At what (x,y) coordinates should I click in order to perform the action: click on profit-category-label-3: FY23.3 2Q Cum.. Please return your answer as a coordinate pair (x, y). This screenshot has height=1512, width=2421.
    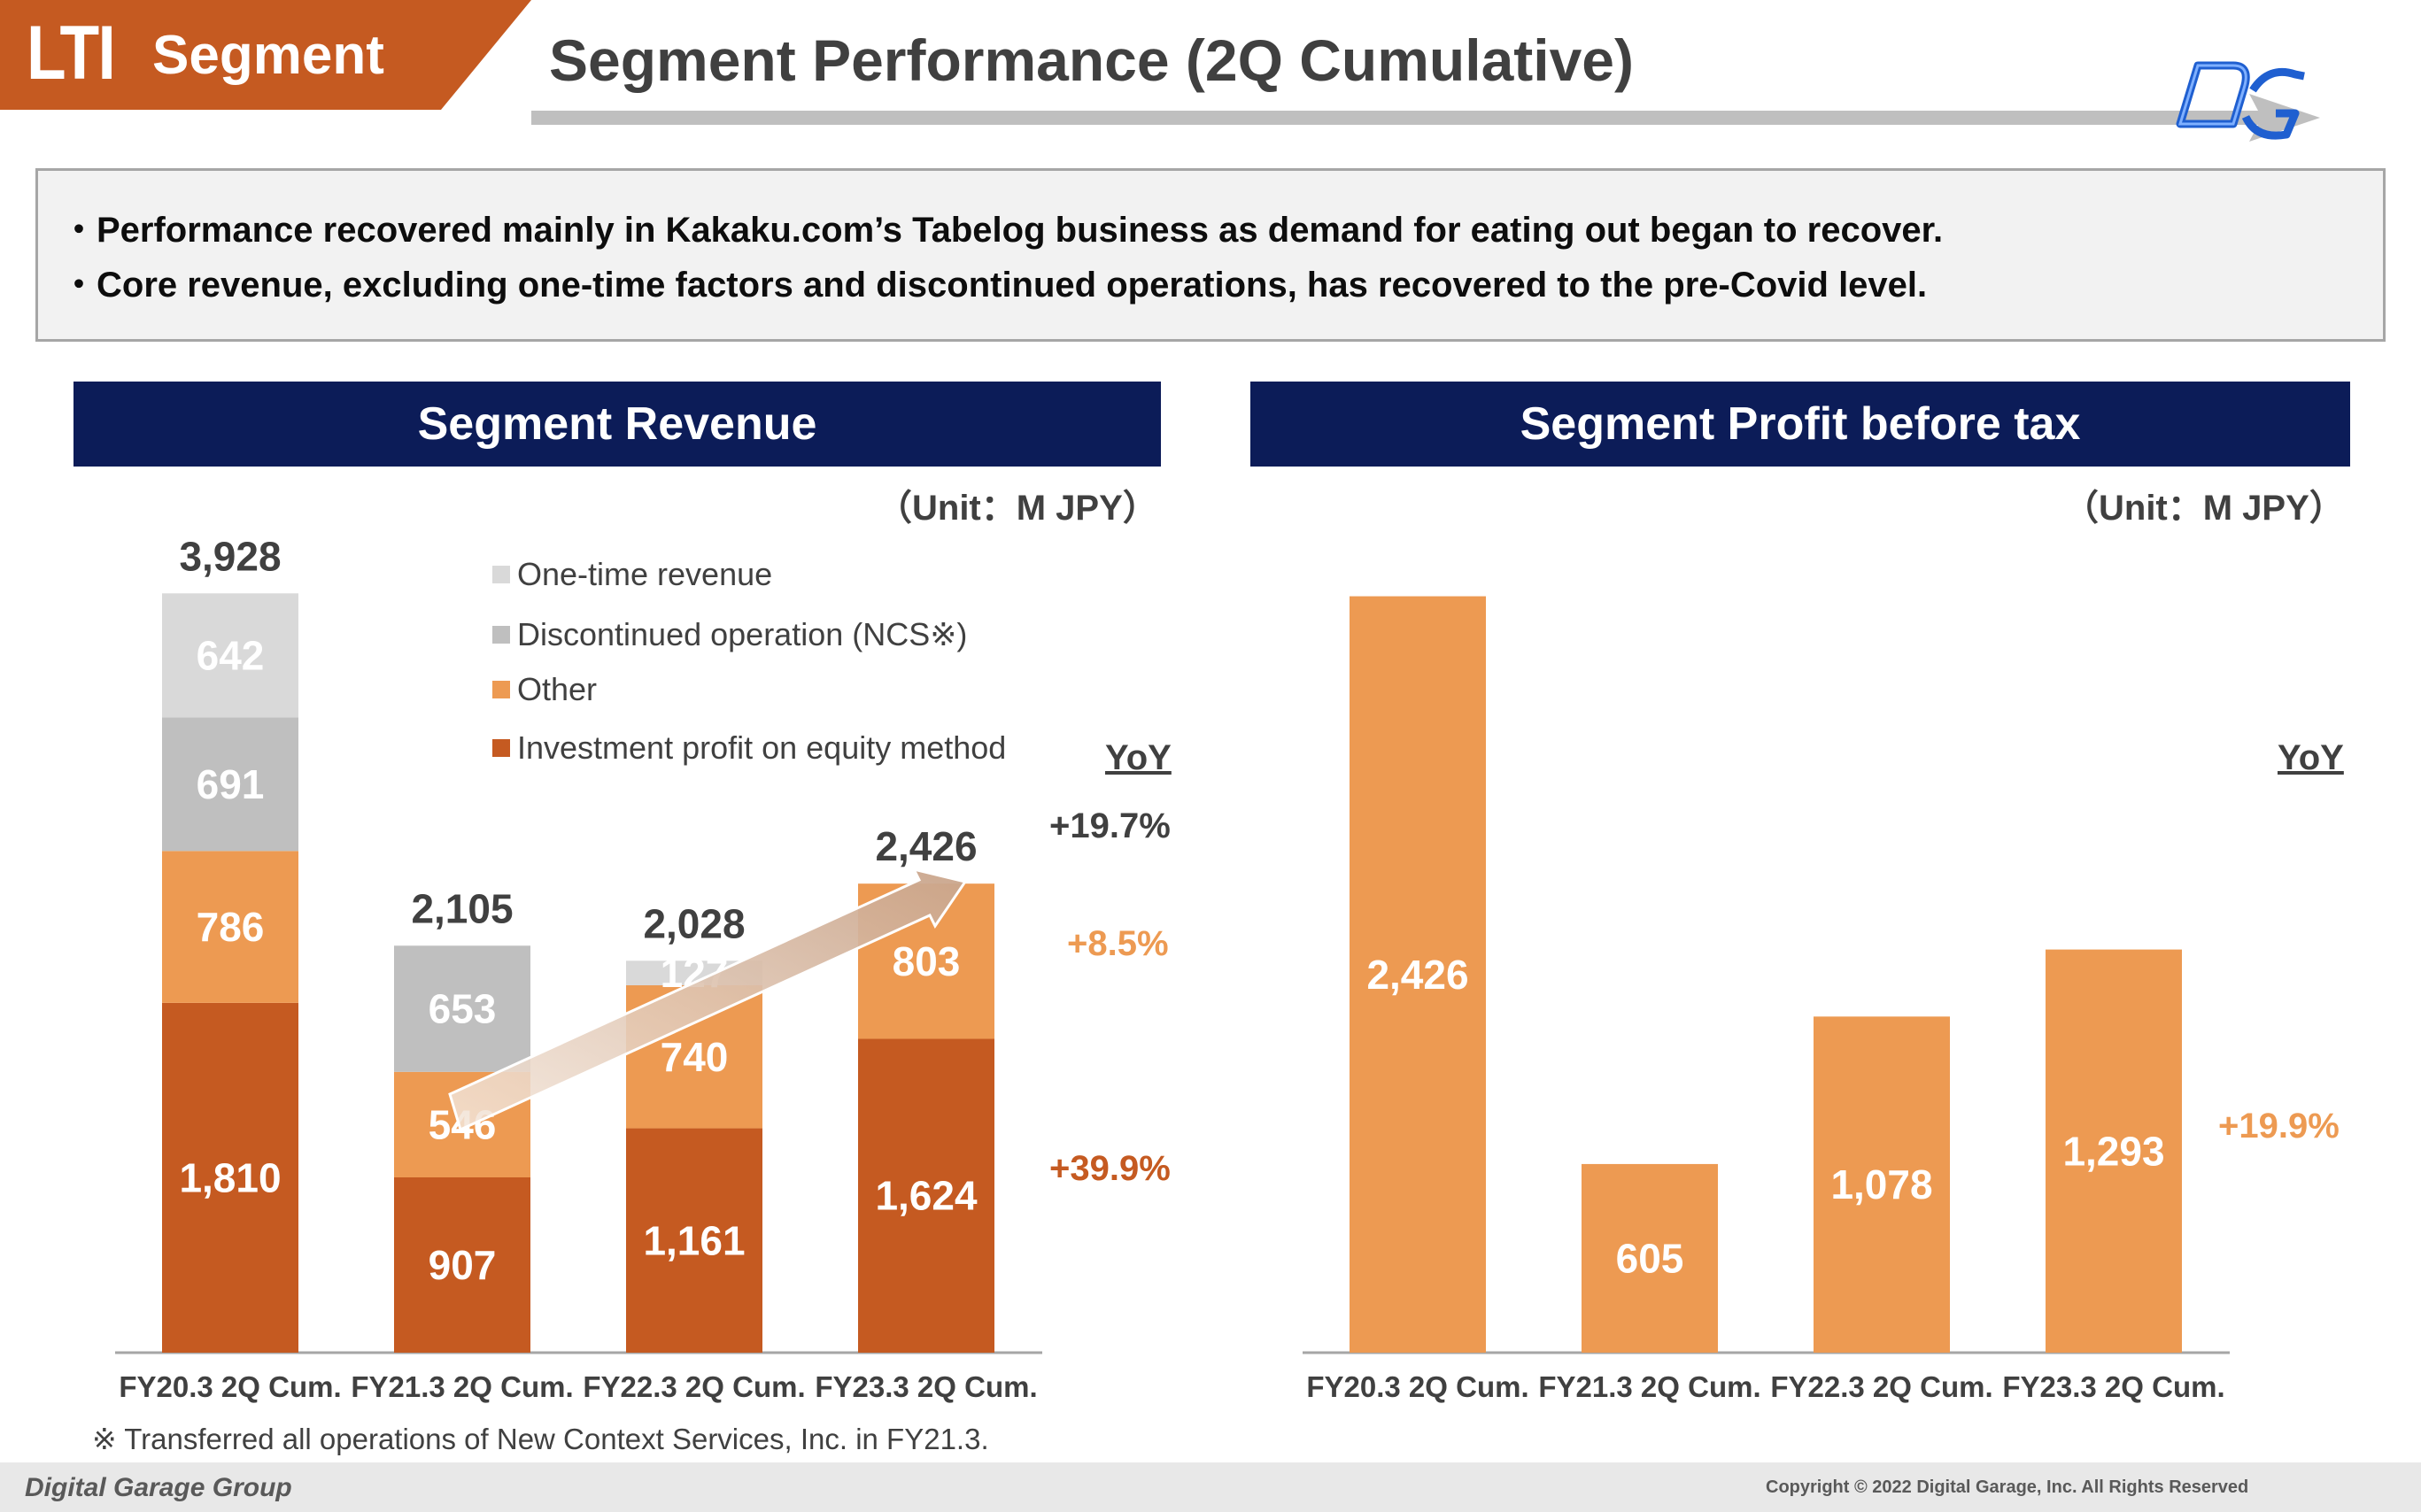
    Looking at the image, I should click on (2113, 1386).